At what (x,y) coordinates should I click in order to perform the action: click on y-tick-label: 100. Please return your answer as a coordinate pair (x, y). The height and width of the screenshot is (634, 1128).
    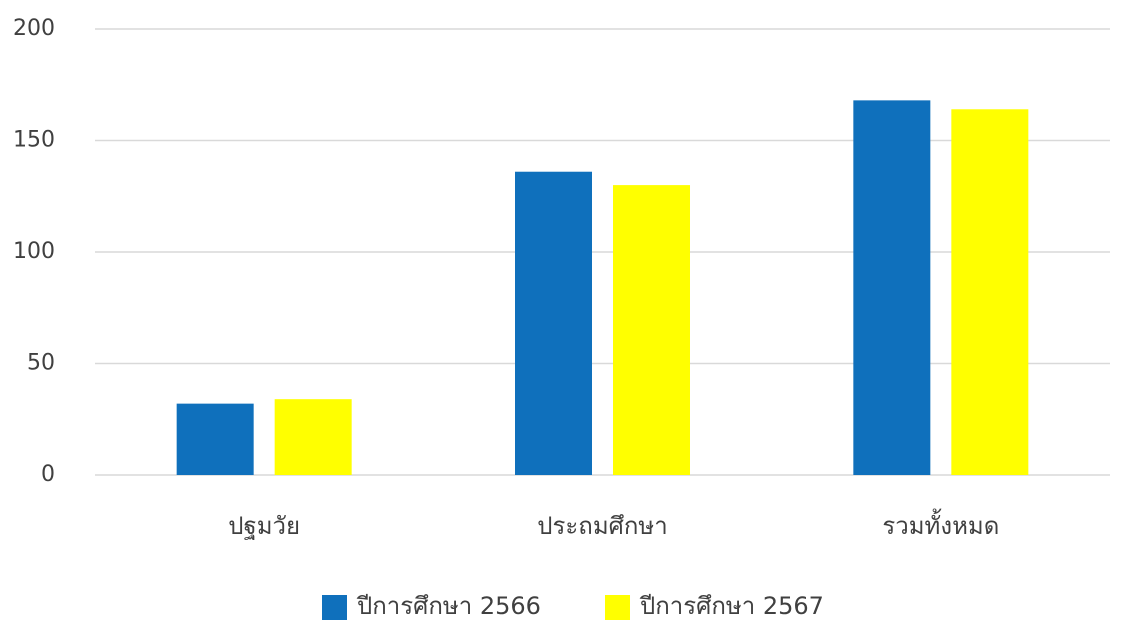
    Looking at the image, I should click on (34, 251).